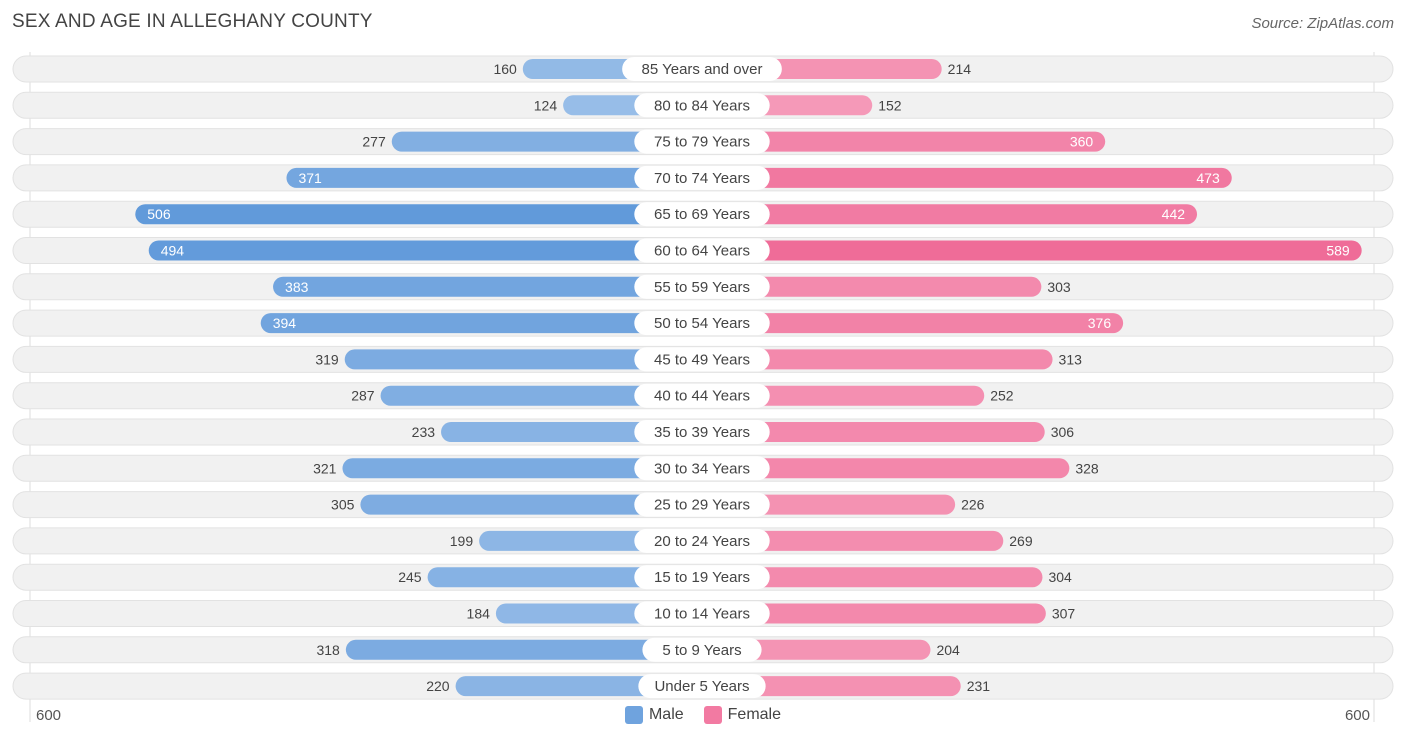 This screenshot has height=740, width=1406. I want to click on value-label-male: 394, so click(285, 323).